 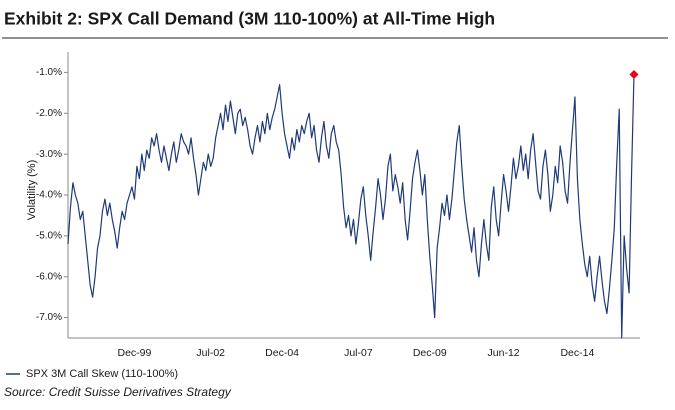 What do you see at coordinates (282, 353) in the screenshot?
I see `x-tick-label: Dec-04` at bounding box center [282, 353].